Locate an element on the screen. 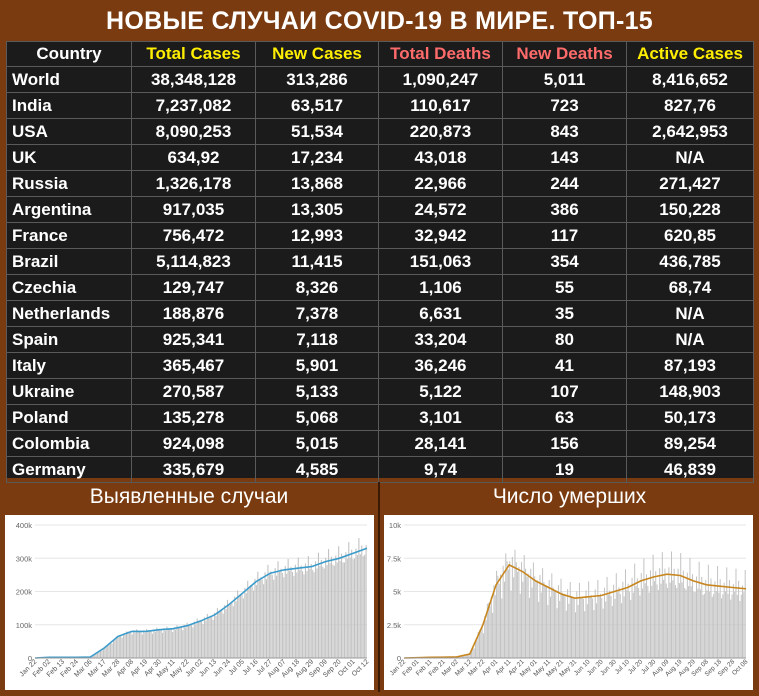  column-header-new-deaths: New Deaths is located at coordinates (564, 54).